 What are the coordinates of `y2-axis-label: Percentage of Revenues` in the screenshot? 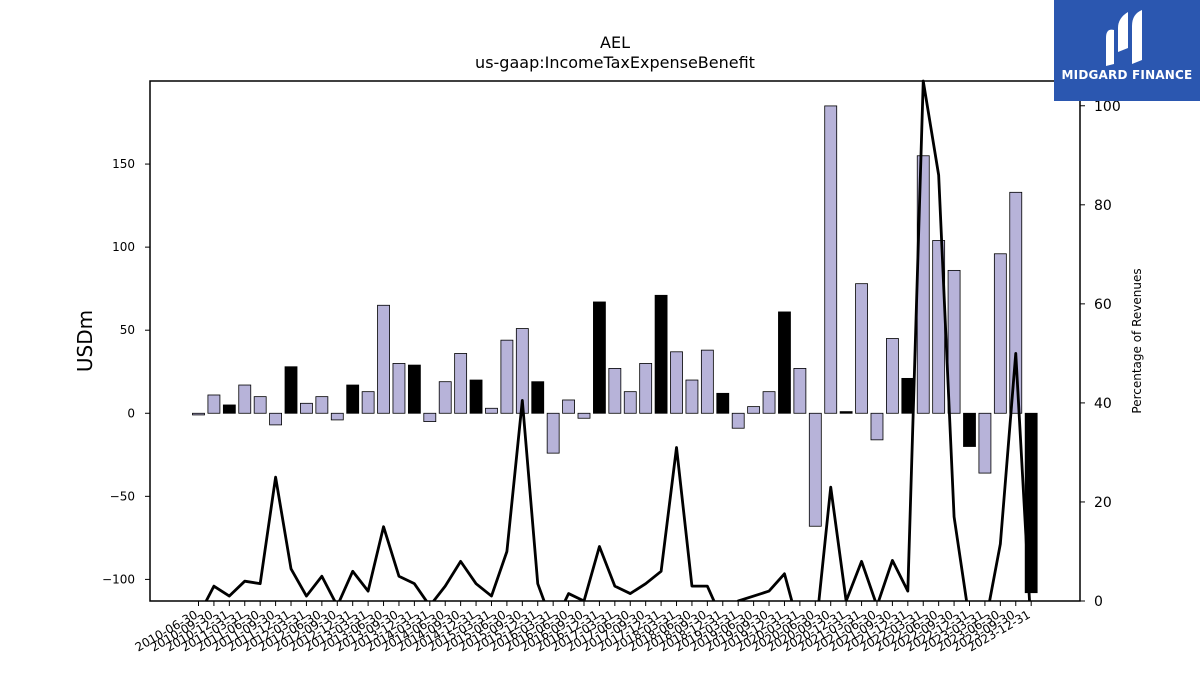 It's located at (1137, 340).